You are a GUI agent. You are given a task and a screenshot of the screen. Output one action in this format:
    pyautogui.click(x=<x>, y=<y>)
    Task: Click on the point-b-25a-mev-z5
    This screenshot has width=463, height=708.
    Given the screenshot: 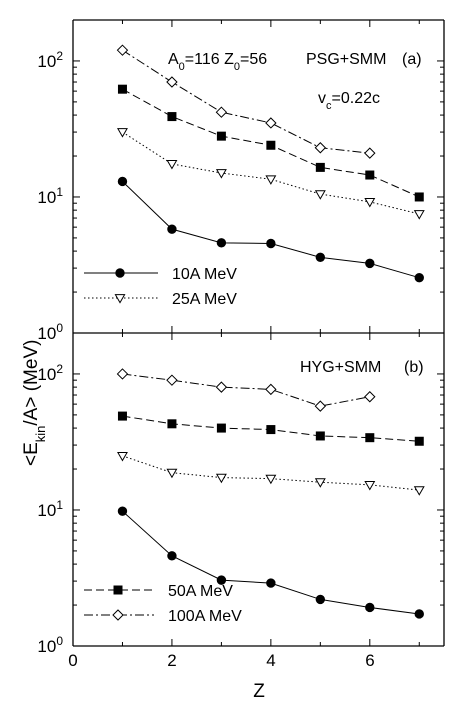 What is the action you would take?
    pyautogui.click(x=320, y=483)
    